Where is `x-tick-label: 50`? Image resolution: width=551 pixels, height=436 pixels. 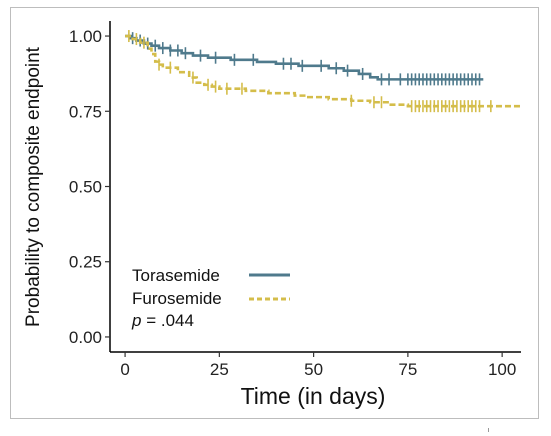 x-tick-label: 50 is located at coordinates (313, 369).